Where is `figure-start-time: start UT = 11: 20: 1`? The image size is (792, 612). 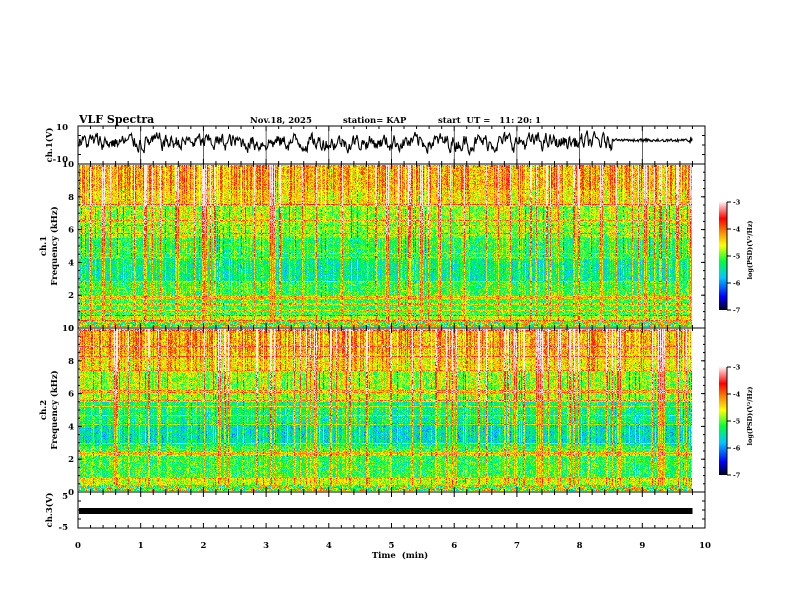
figure-start-time: start UT = 11: 20: 1 is located at coordinates (489, 121).